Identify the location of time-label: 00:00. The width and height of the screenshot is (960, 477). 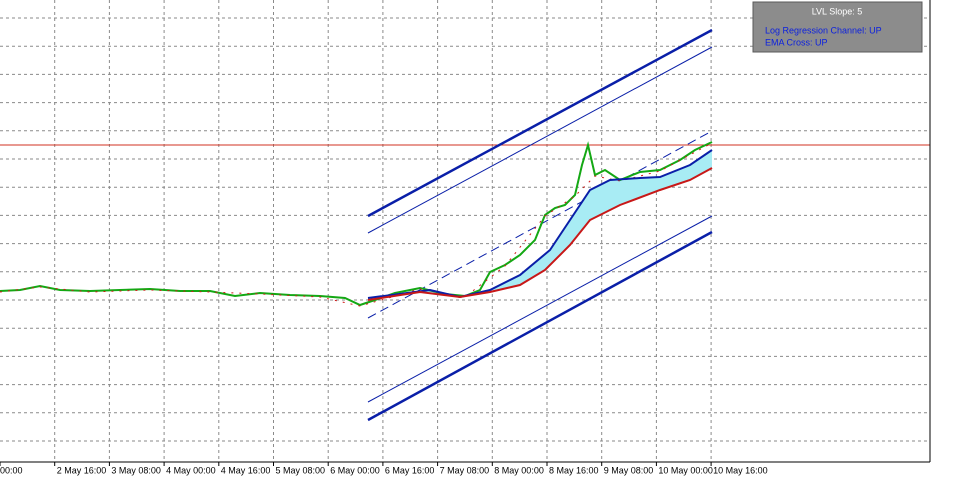
(11, 470).